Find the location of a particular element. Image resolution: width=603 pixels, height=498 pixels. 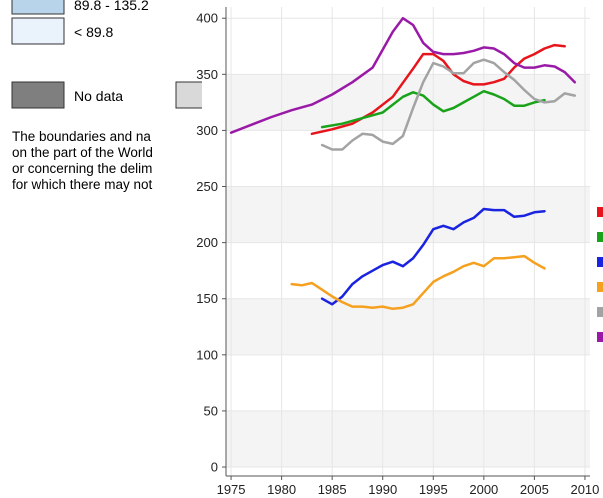

x-tick-label: 2010 is located at coordinates (584, 489).